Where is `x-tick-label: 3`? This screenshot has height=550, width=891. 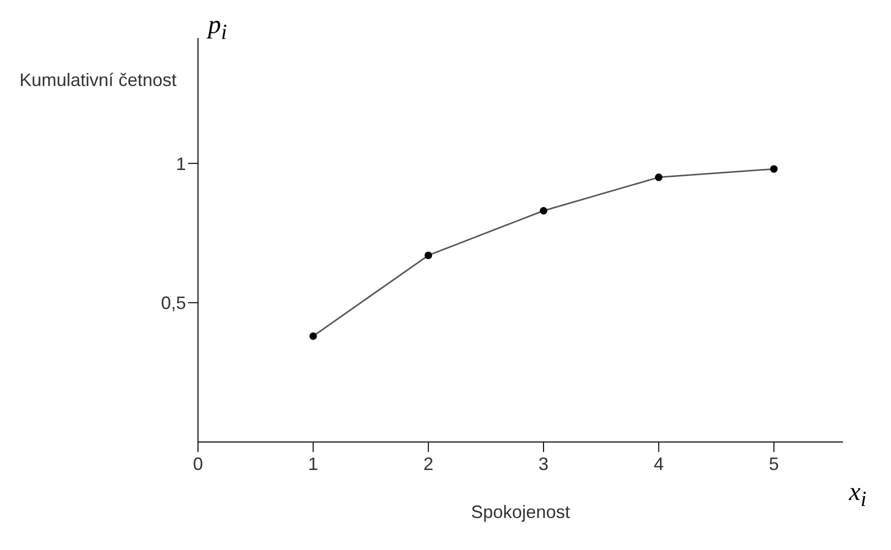
x-tick-label: 3 is located at coordinates (543, 464).